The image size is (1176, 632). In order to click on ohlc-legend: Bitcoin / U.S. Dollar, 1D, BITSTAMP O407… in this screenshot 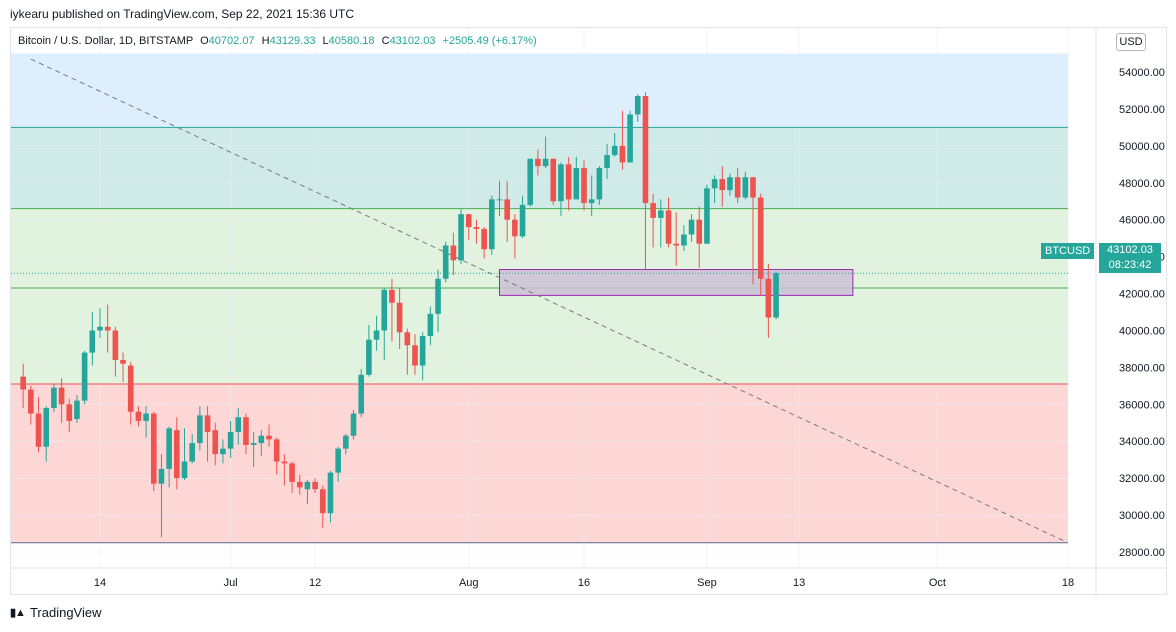, I will do `click(277, 41)`.